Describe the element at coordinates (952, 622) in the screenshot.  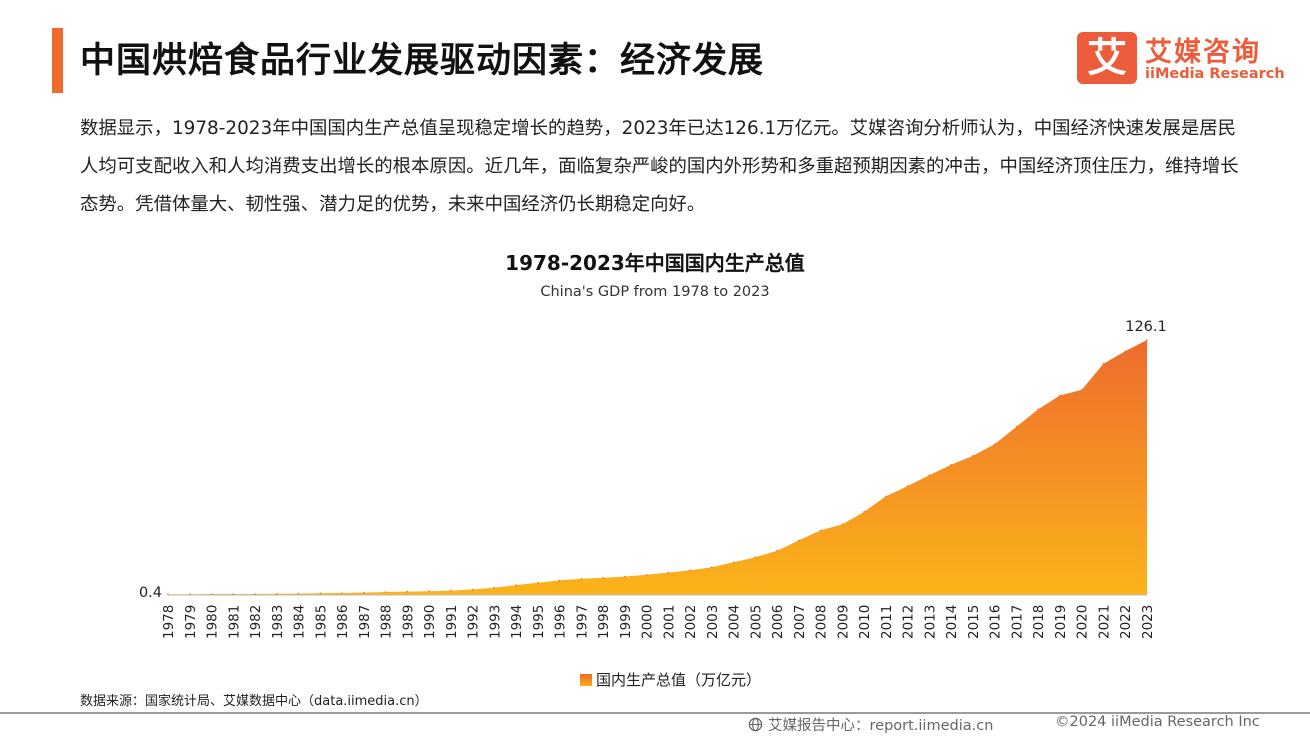
I see `x-tick-label: 2014` at that location.